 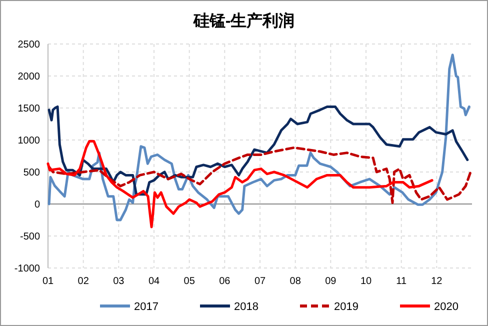 I want to click on x-tick-label: 09, so click(x=331, y=281).